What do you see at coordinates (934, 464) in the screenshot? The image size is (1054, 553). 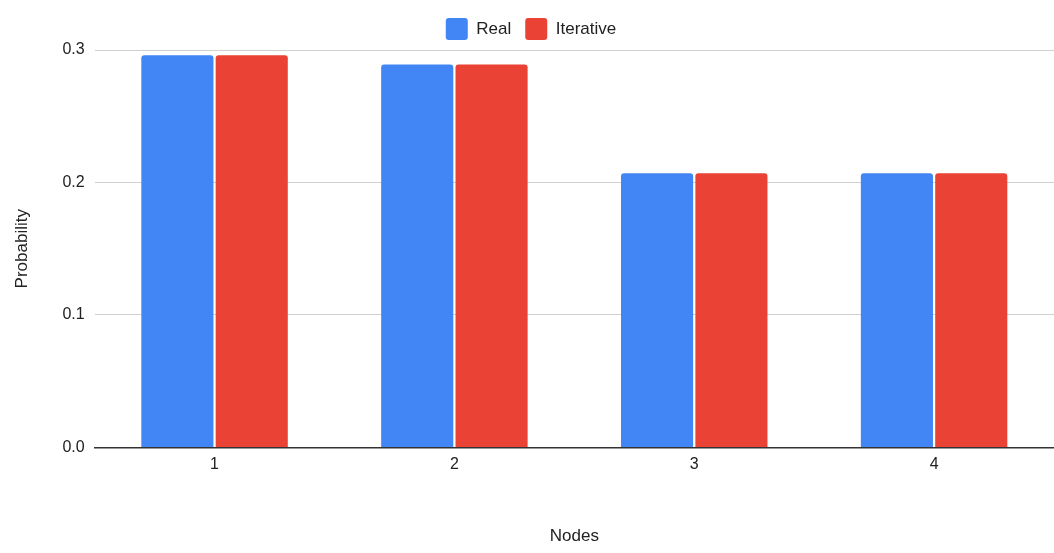 I see `x-tick-label: 4` at bounding box center [934, 464].